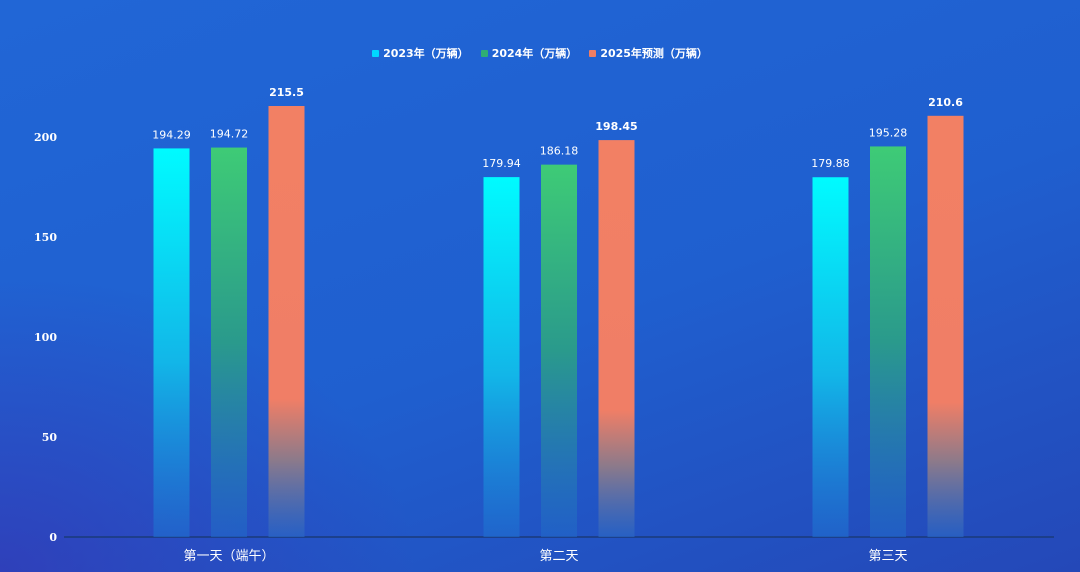 The image size is (1080, 572). What do you see at coordinates (830, 357) in the screenshot?
I see `bar-2023-day3` at bounding box center [830, 357].